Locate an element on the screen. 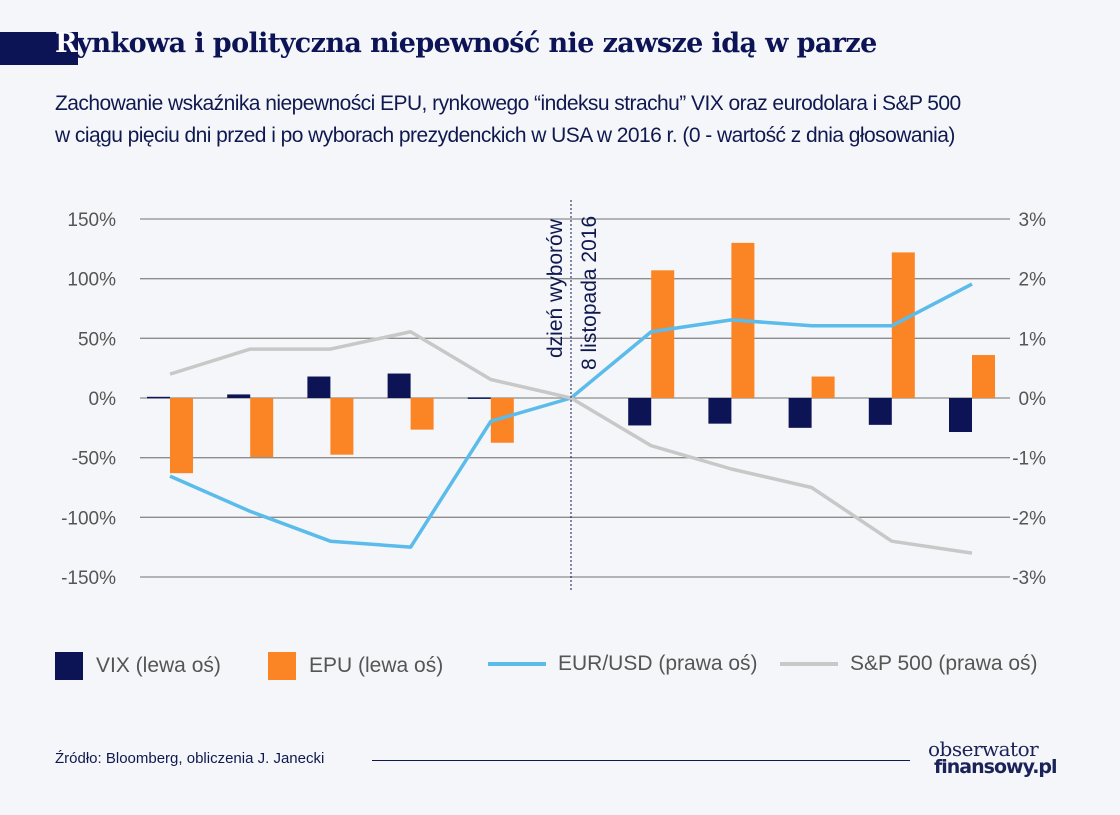 The height and width of the screenshot is (815, 1120). right-tick-label: 2% is located at coordinates (1033, 280).